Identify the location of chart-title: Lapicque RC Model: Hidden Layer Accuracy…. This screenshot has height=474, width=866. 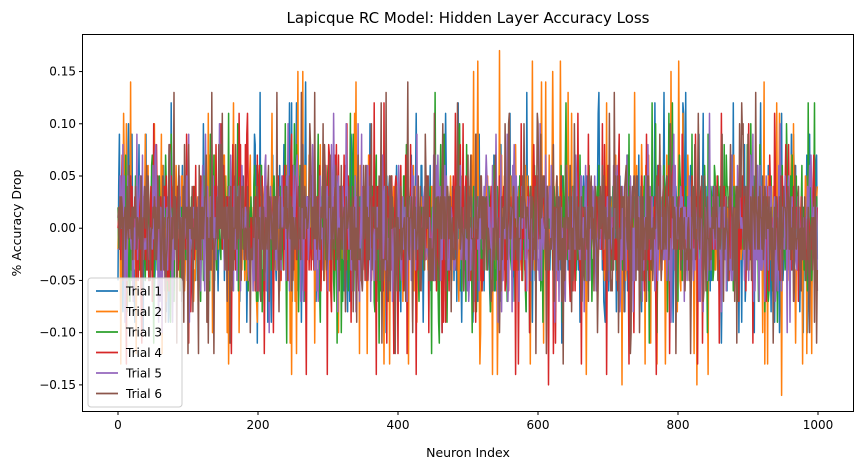
(467, 18).